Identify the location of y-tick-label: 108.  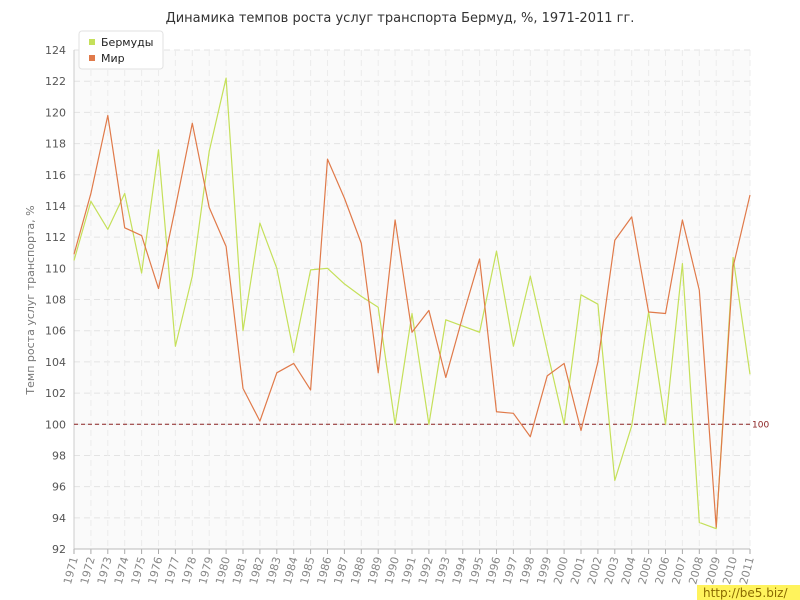
(55, 300).